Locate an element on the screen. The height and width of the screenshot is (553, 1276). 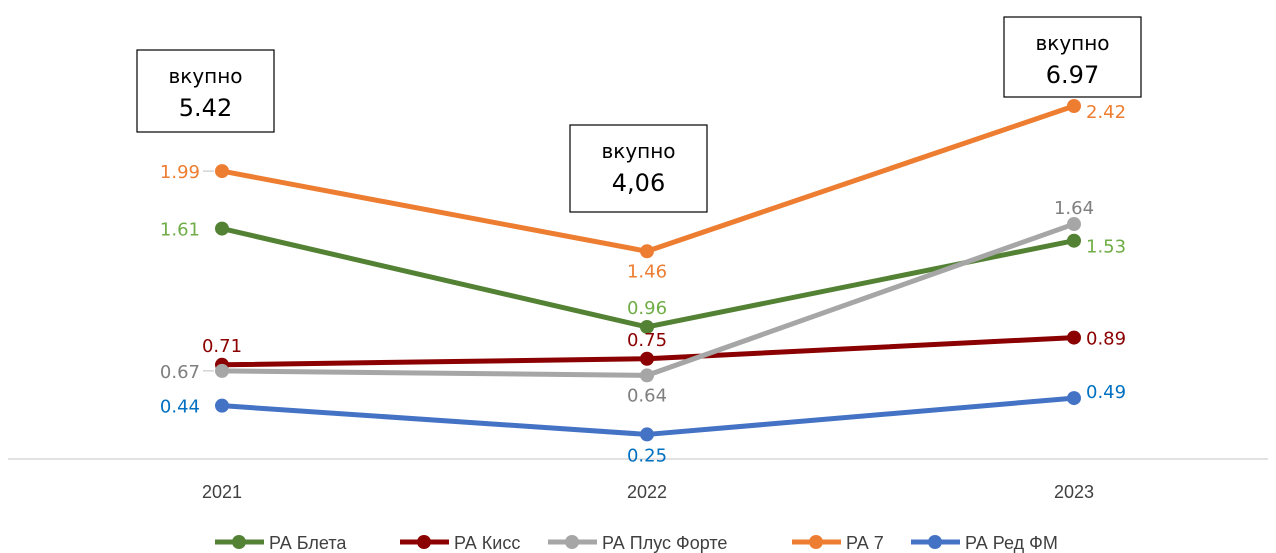
data-label-0-2: 1.53 is located at coordinates (1106, 247).